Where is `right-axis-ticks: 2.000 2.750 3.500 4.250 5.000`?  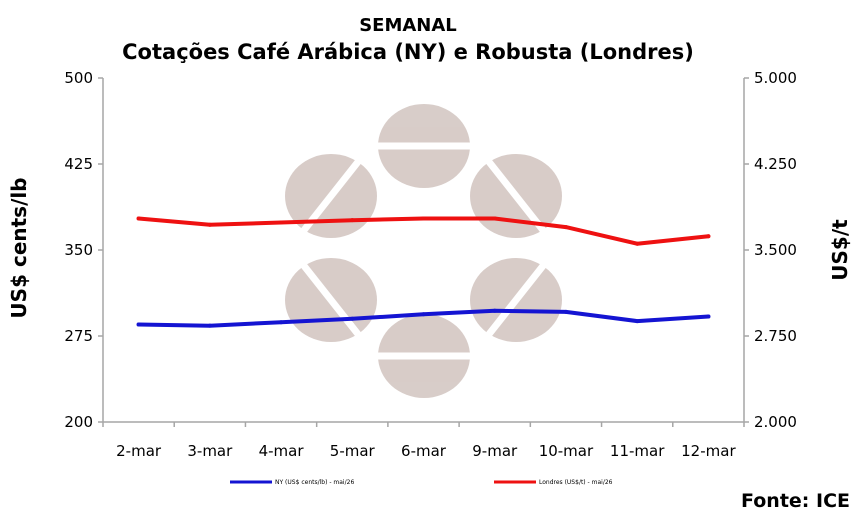
right-axis-ticks: 2.000 2.750 3.500 4.250 5.000 is located at coordinates (770, 250).